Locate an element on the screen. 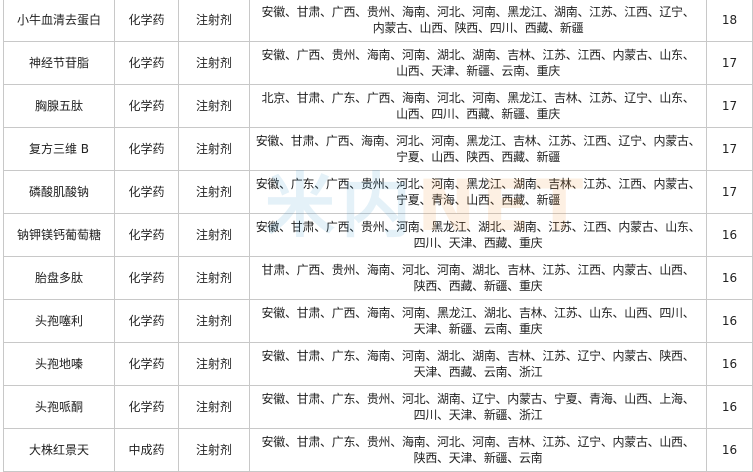 This screenshot has width=753, height=472. province-line: 山西、天津、新疆、云南、重庆 is located at coordinates (478, 71).